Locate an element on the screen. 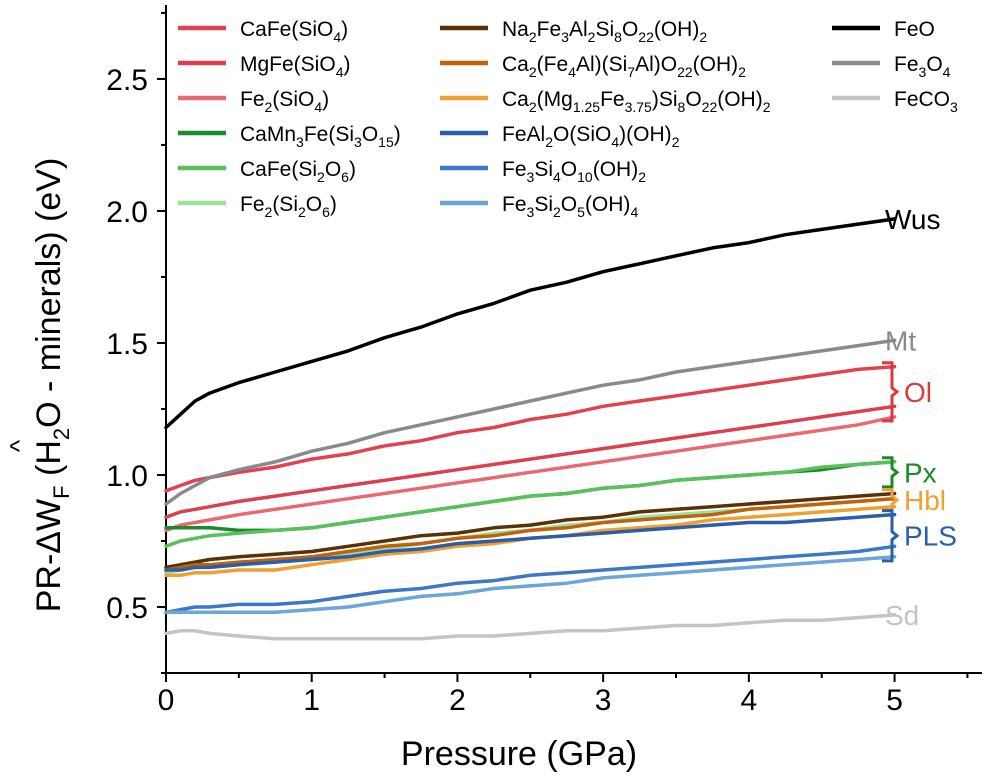  x-tick-label: 2 is located at coordinates (457, 700).